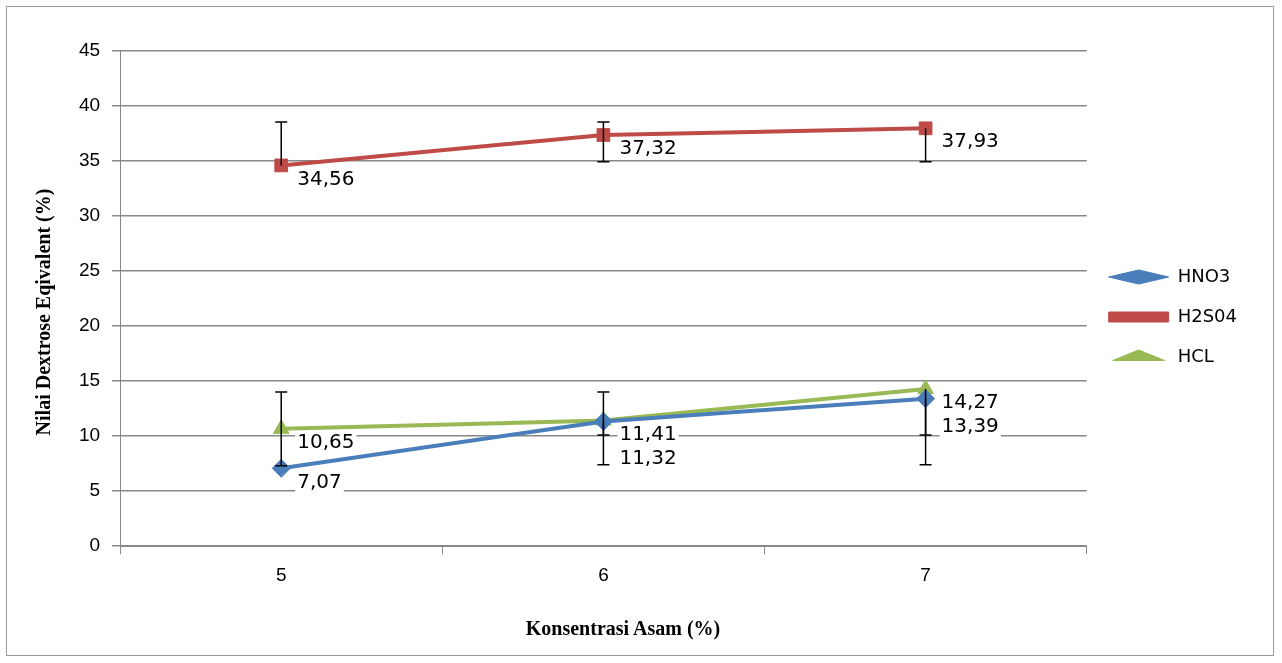  What do you see at coordinates (623, 628) in the screenshot?
I see `x-axis-title: Konsentrasi Asam (%)` at bounding box center [623, 628].